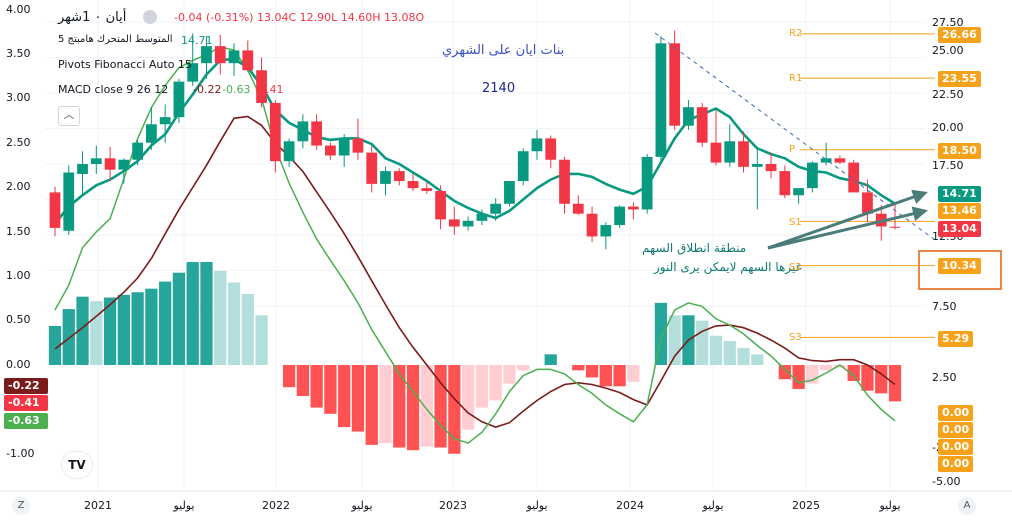 The width and height of the screenshot is (1012, 523). Describe the element at coordinates (796, 78) in the screenshot. I see `pivot-r1-label: R1` at that location.